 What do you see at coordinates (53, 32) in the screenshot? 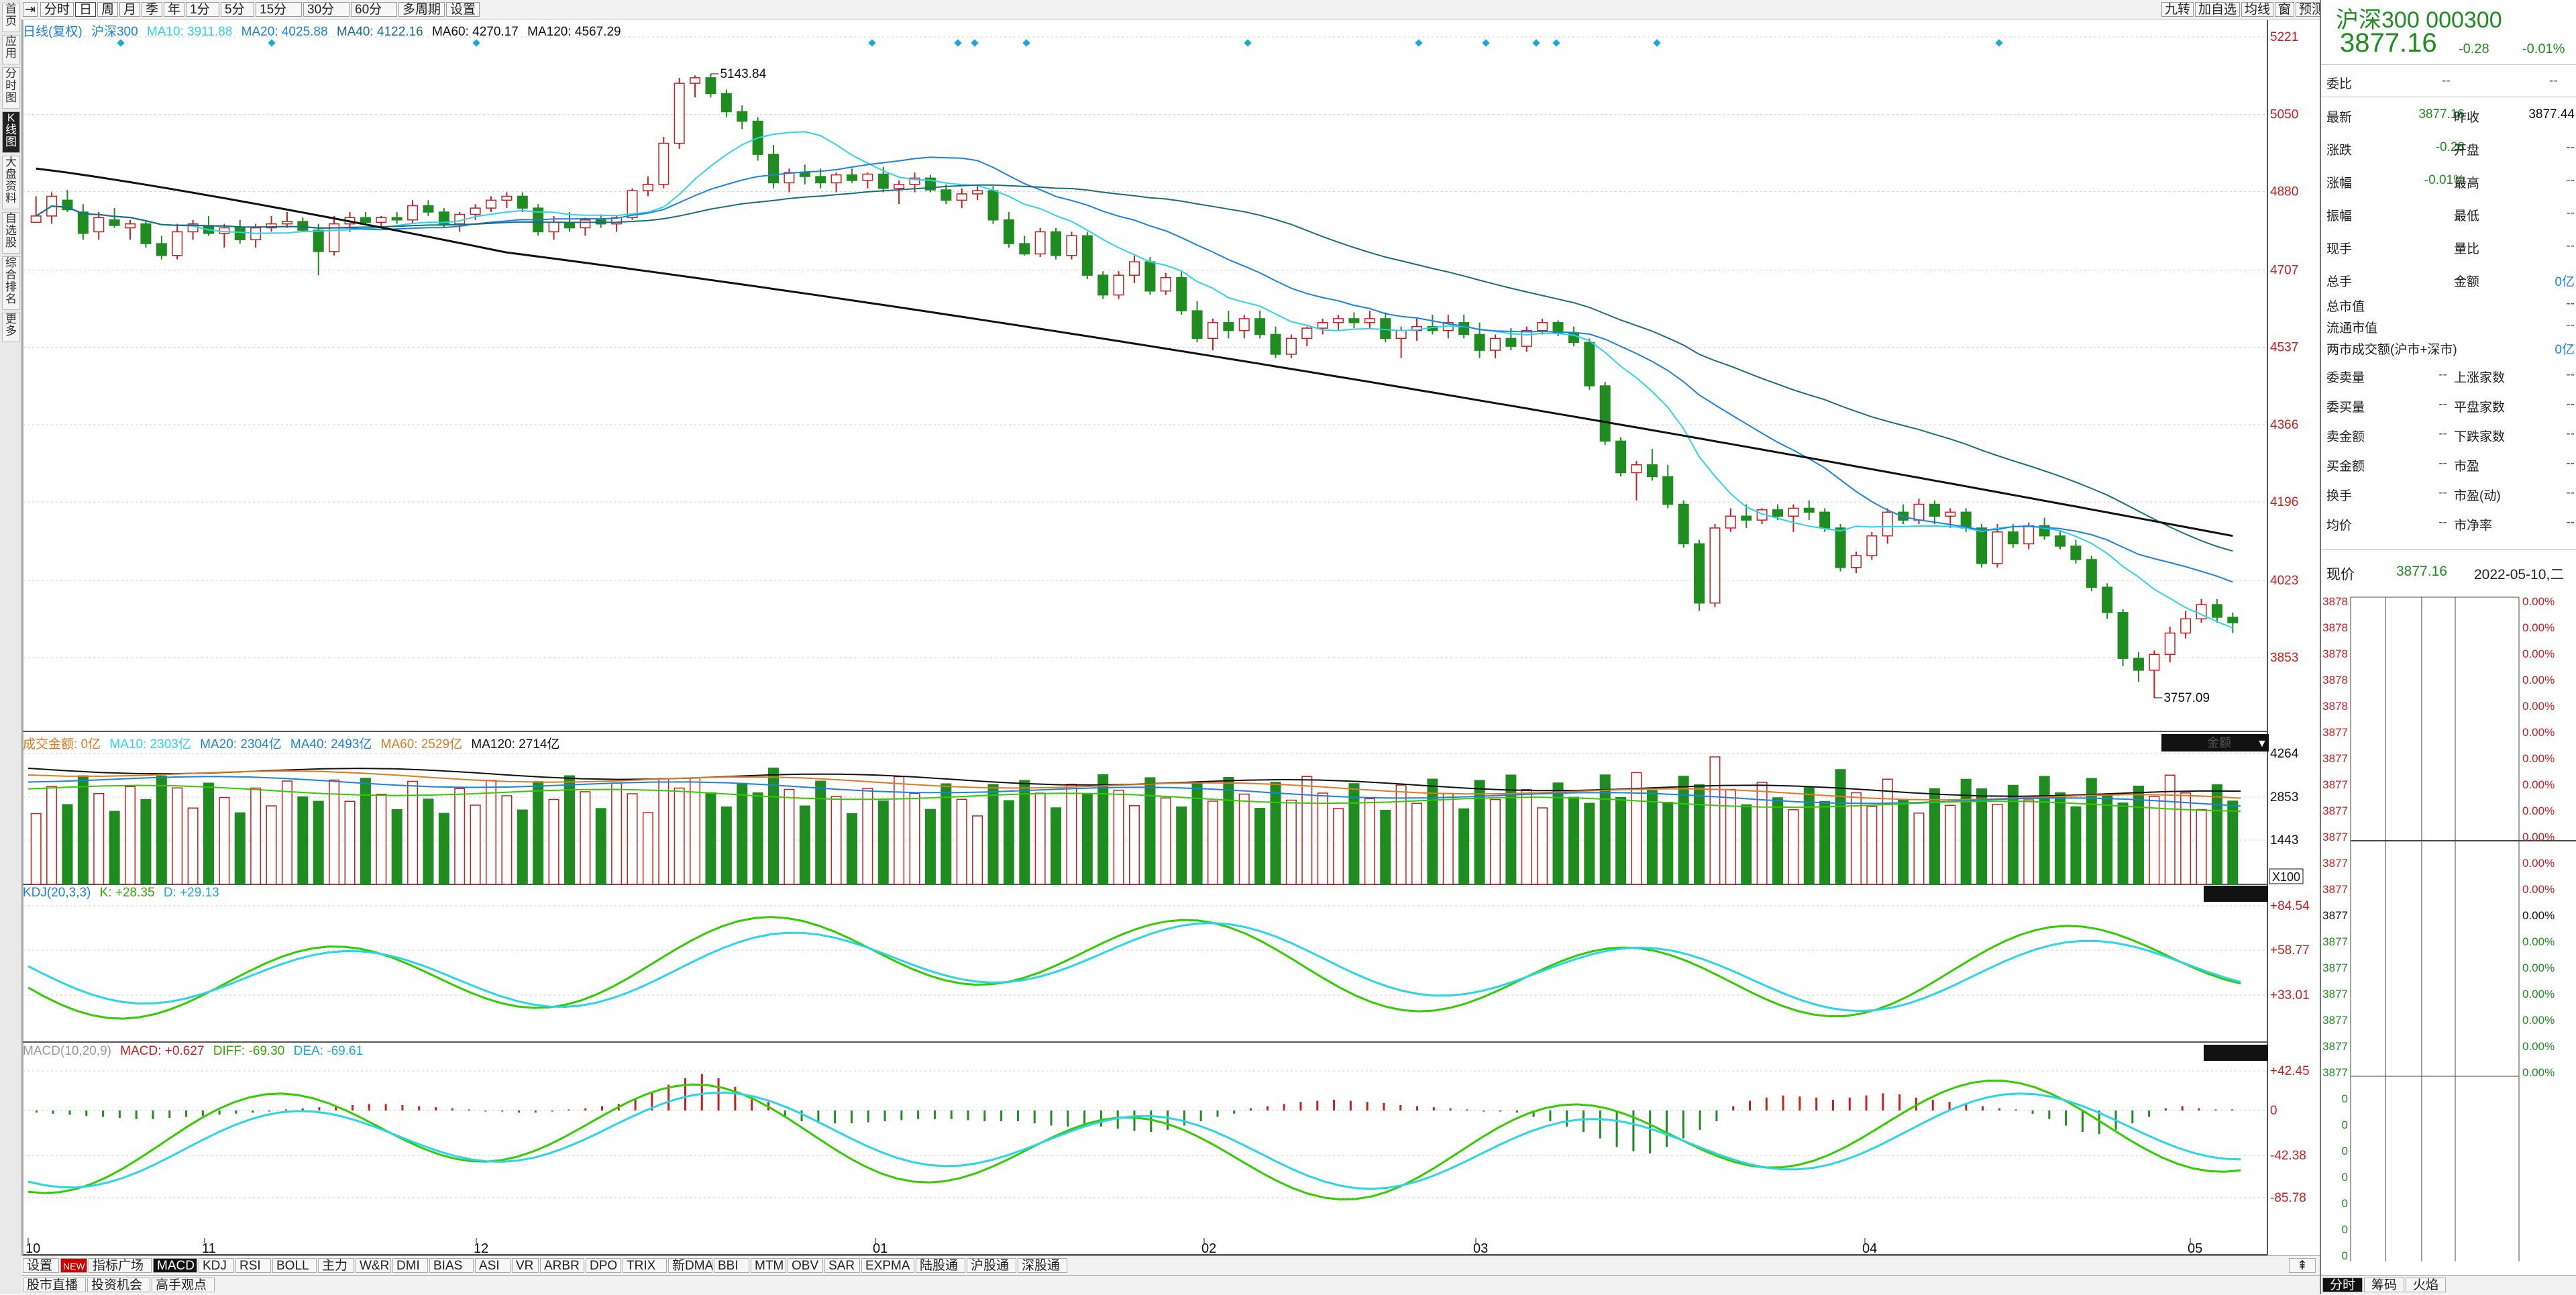
I see `price-legend-prefix: 日线(复权)` at bounding box center [53, 32].